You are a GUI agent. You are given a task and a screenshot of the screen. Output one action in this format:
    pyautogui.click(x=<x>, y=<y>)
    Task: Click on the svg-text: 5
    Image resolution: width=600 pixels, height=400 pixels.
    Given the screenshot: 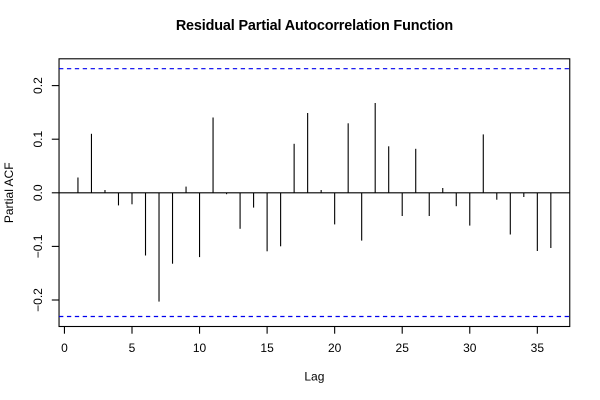 What is the action you would take?
    pyautogui.click(x=132, y=348)
    